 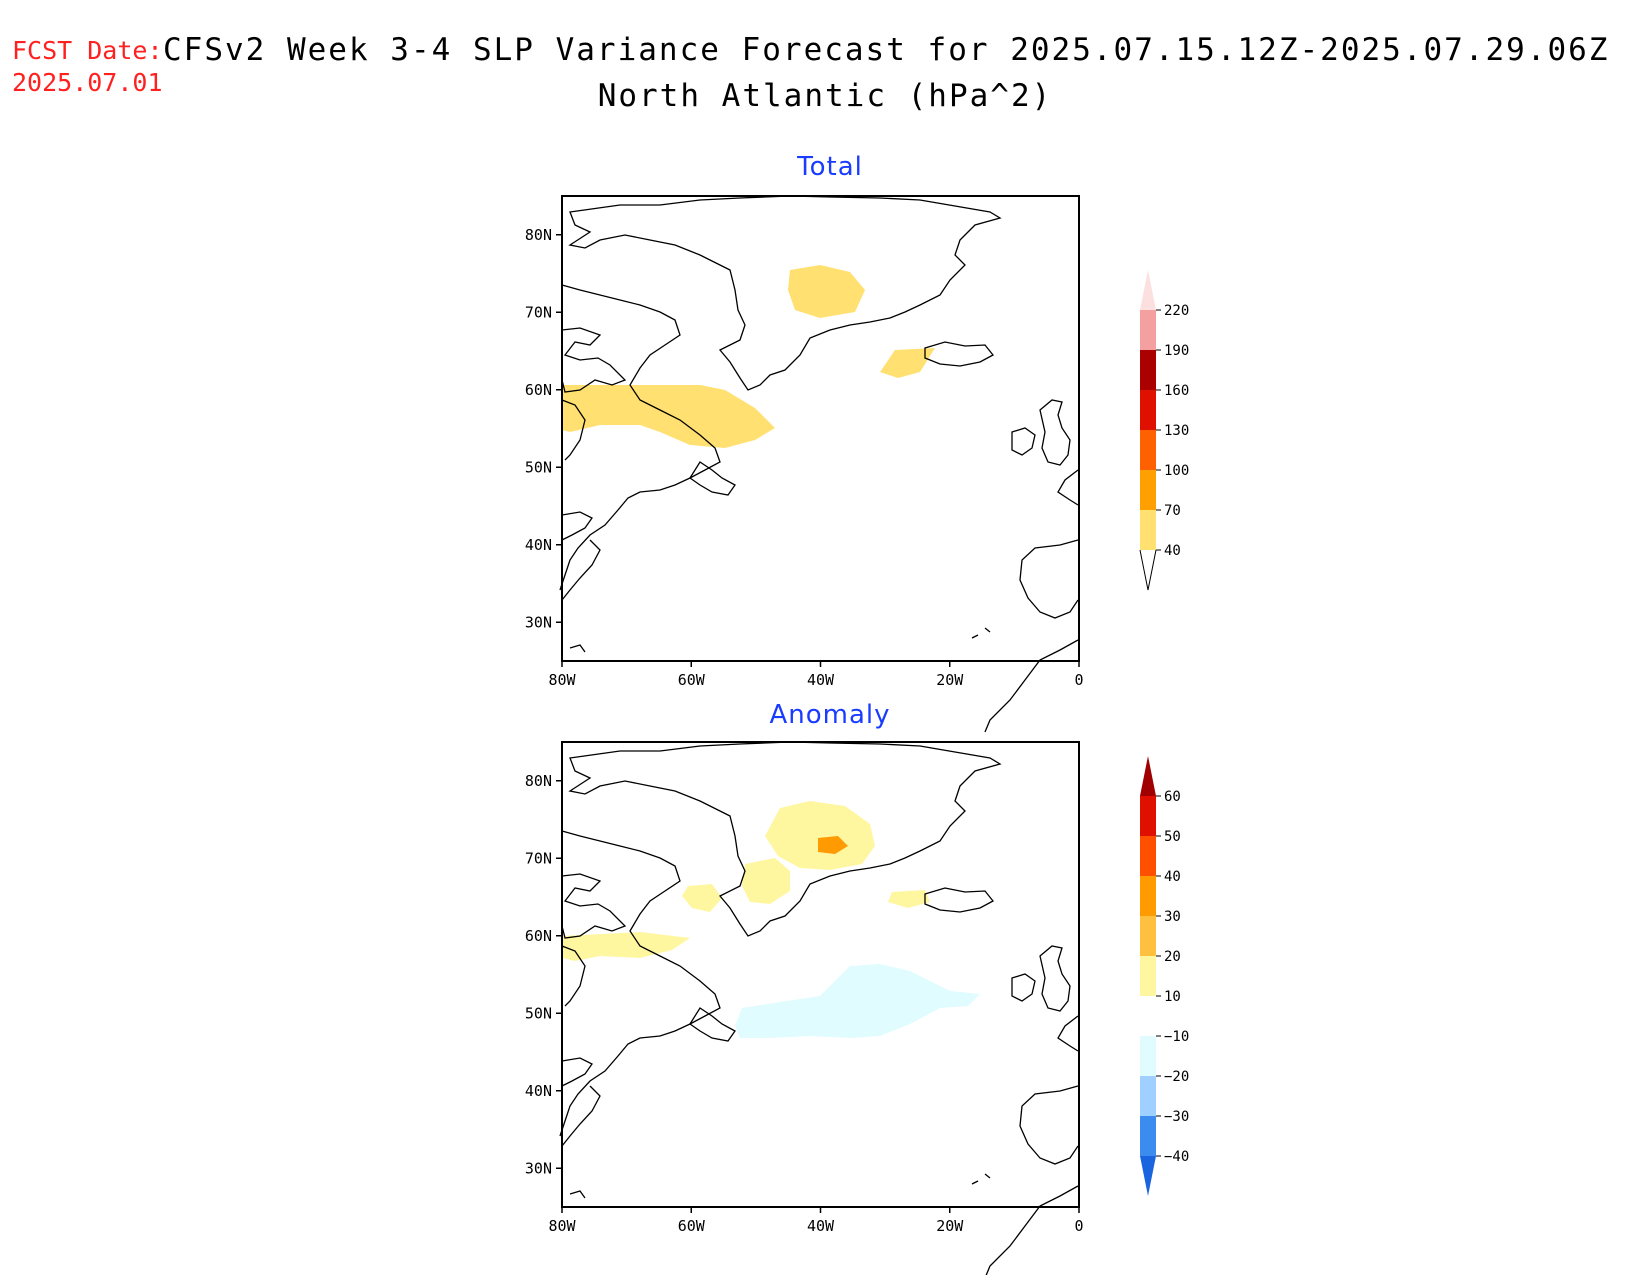 What do you see at coordinates (1176, 391) in the screenshot?
I see `colorbar-label: 160` at bounding box center [1176, 391].